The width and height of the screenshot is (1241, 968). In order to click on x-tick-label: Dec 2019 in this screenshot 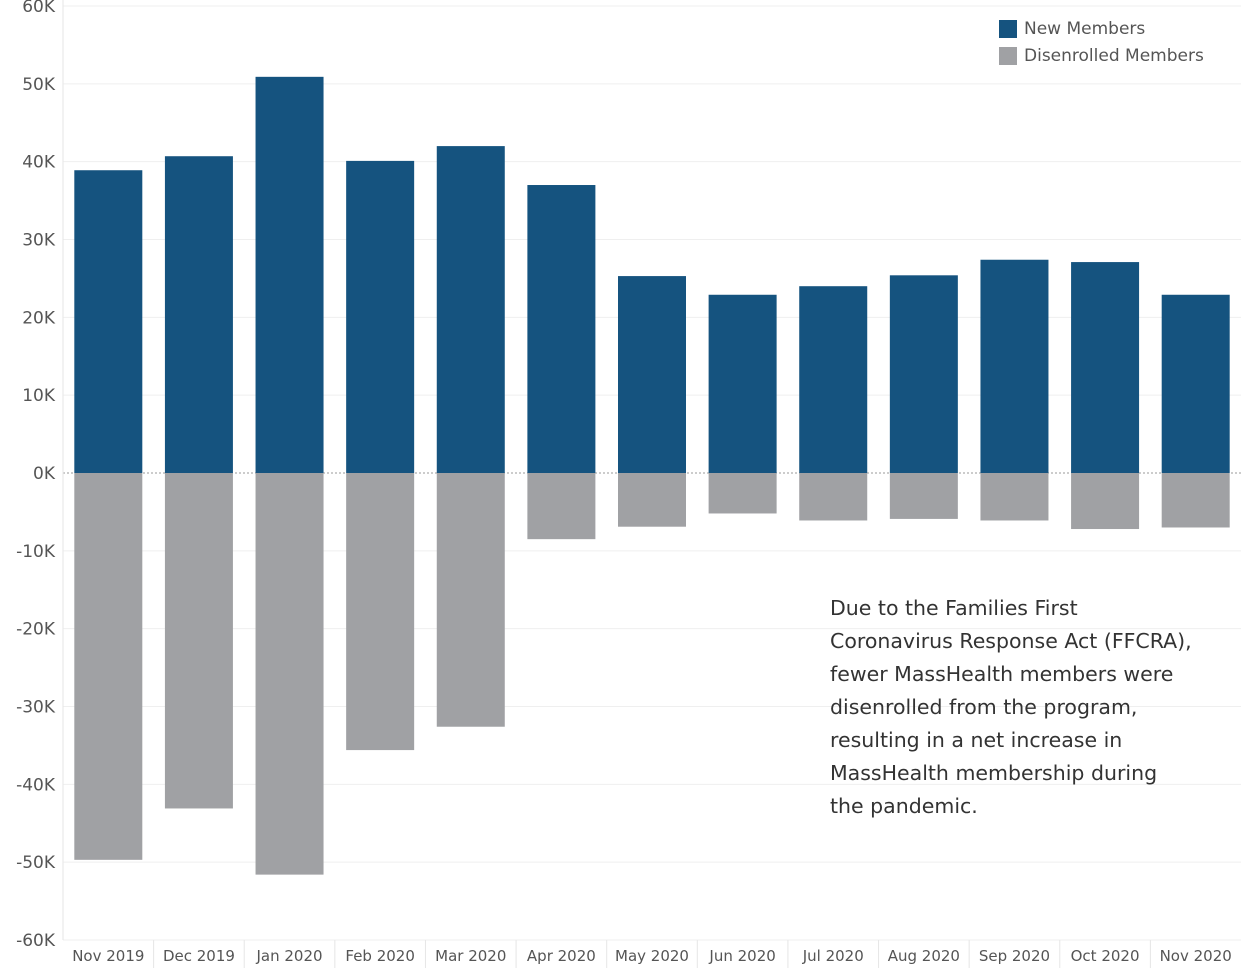, I will do `click(199, 956)`.